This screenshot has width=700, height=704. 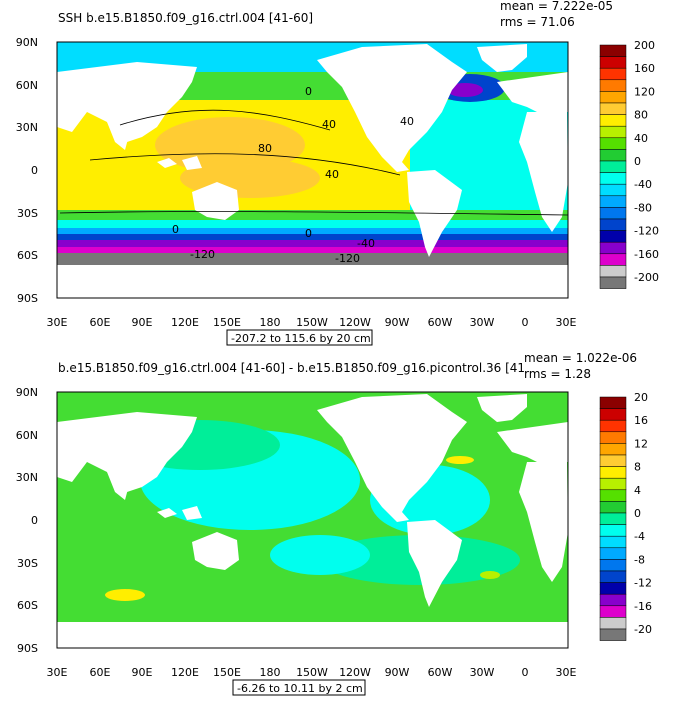 I want to click on top-mean: mean = 7.222e-05, so click(x=556, y=6).